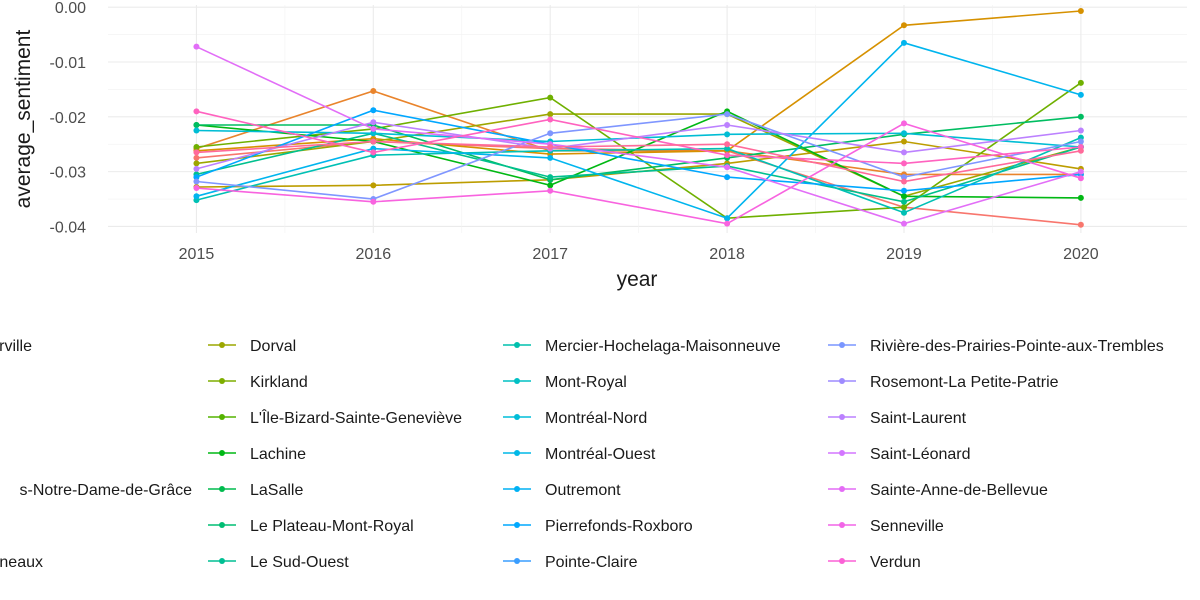 The image size is (1200, 600). Describe the element at coordinates (276, 490) in the screenshot. I see `legend-label: LaSalle` at that location.